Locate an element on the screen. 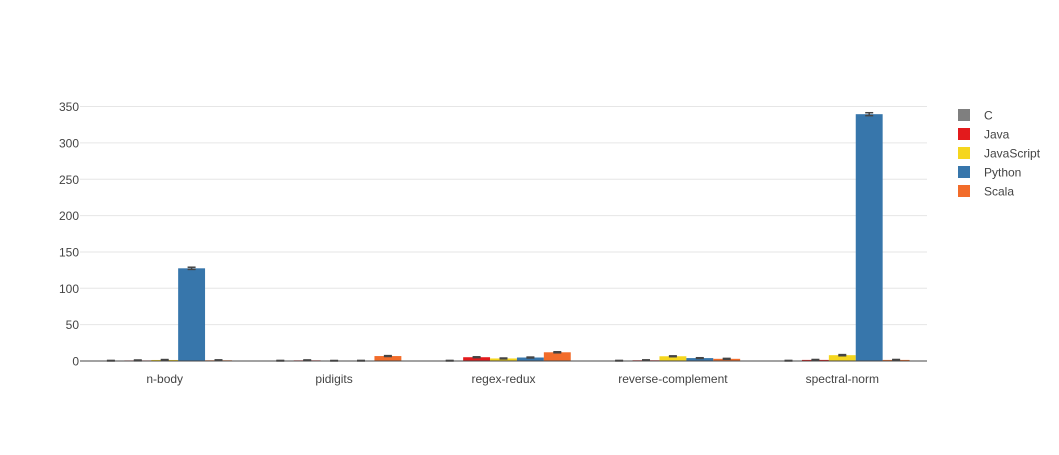 Image resolution: width=1059 pixels, height=455 pixels. legend-label: JavaScript is located at coordinates (1012, 154).